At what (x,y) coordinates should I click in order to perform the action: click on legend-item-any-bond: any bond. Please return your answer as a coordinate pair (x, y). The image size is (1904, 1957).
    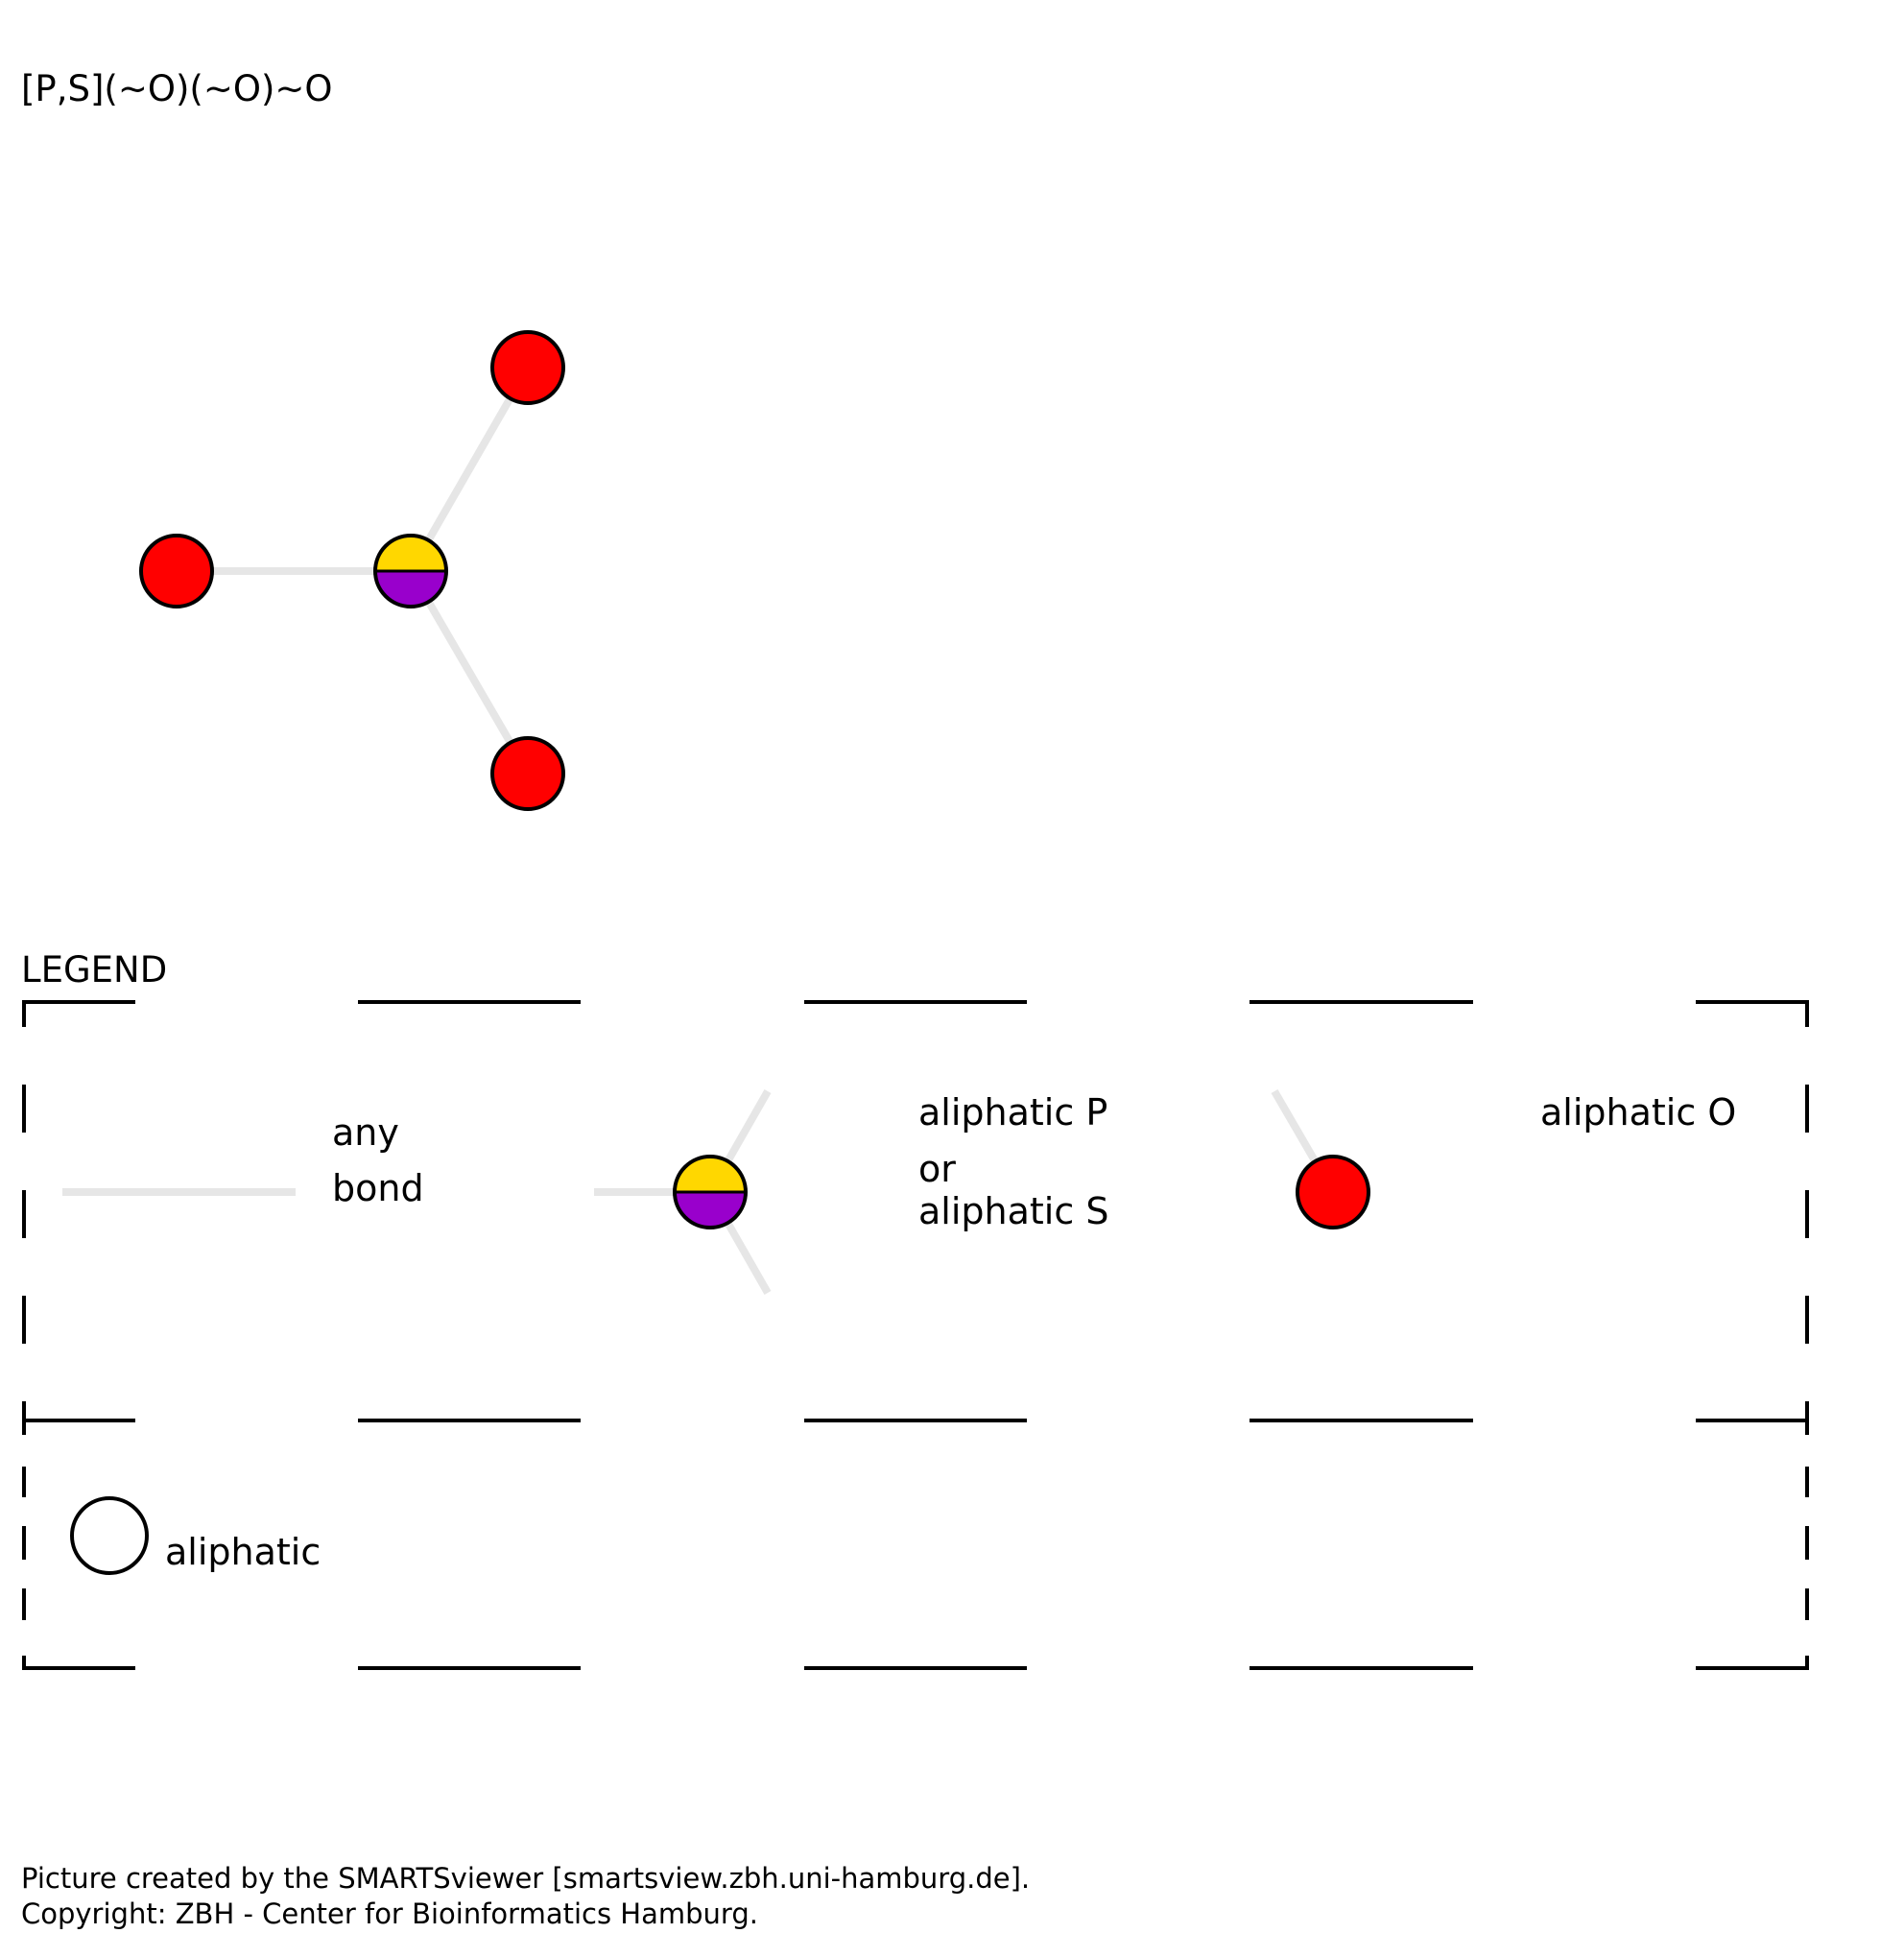
    Looking at the image, I should click on (243, 1160).